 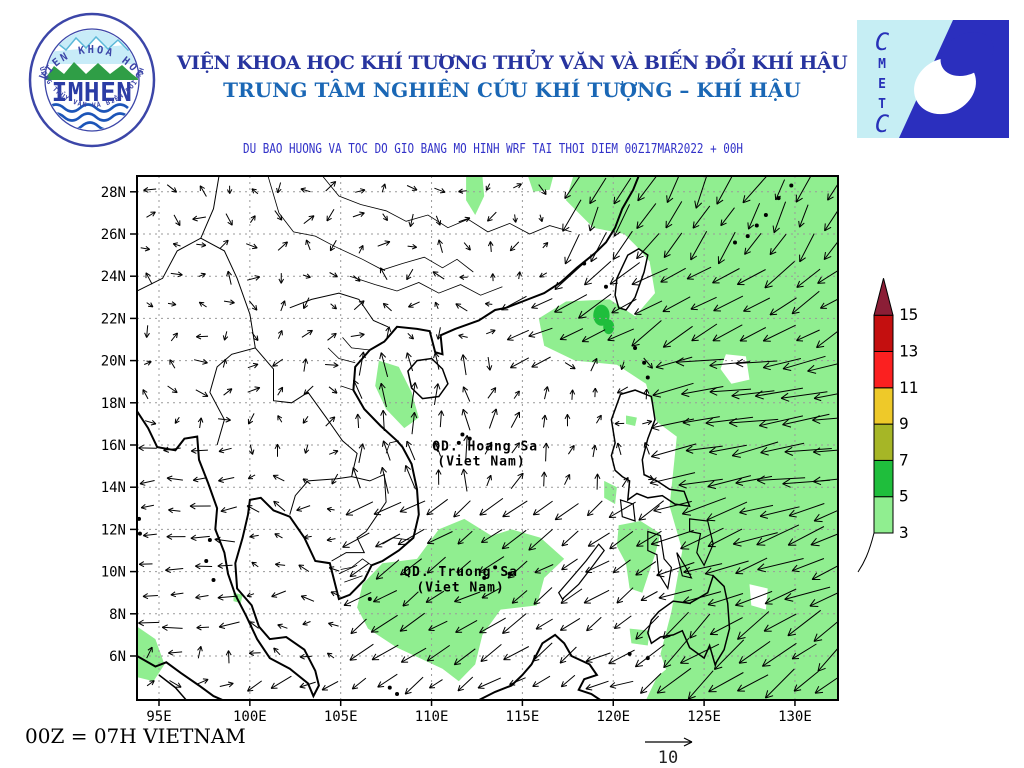 I want to click on y-axis-label: 14N, so click(x=113, y=488).